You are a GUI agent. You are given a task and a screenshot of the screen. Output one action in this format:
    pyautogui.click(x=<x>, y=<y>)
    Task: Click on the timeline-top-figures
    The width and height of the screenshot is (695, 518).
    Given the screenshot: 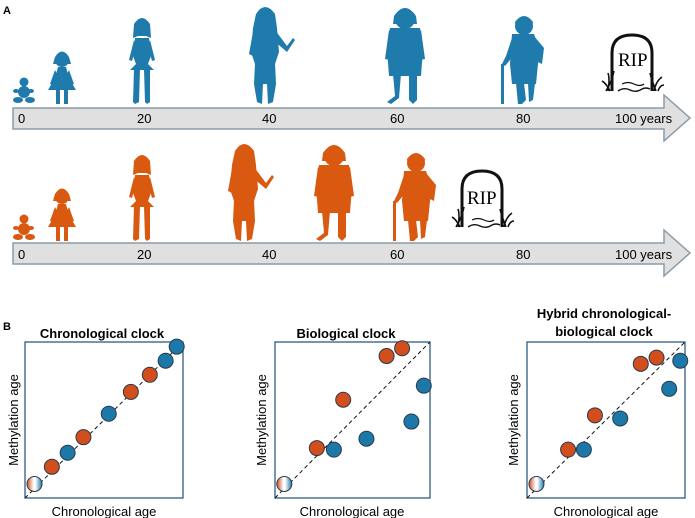 What is the action you would take?
    pyautogui.click(x=278, y=55)
    